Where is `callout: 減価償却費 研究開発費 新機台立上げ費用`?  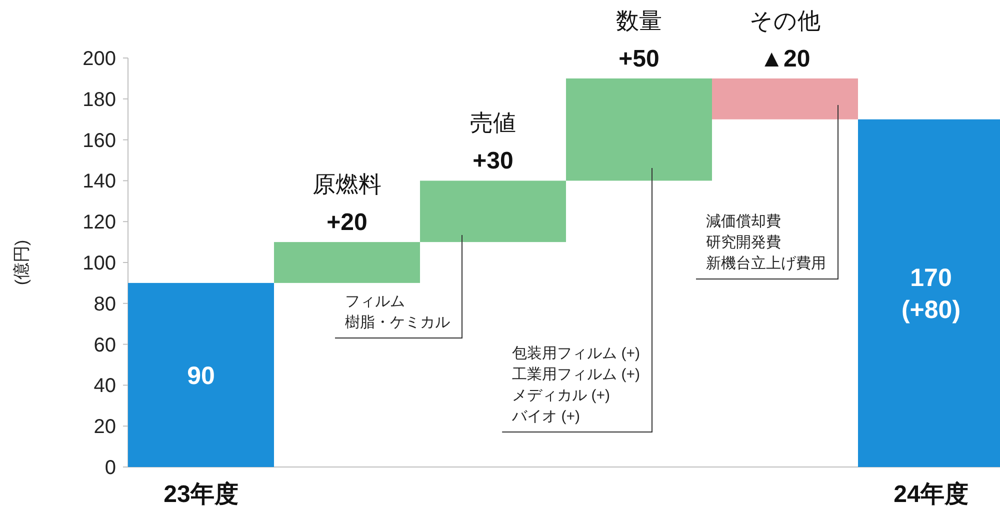
callout: 減価償却費 研究開発費 新機台立上げ費用 is located at coordinates (767, 192).